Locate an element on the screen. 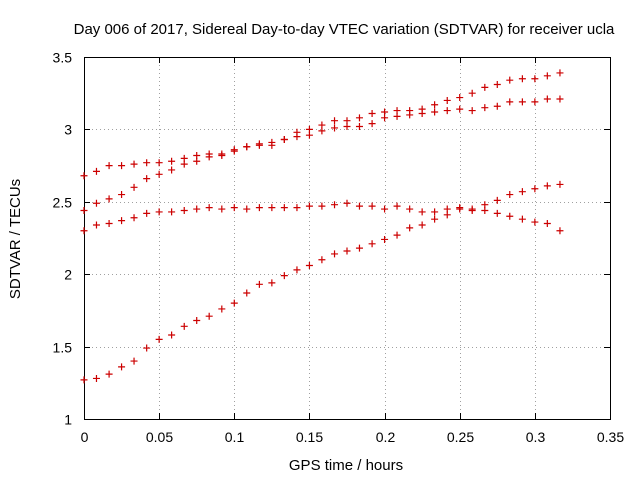  x-axis-label: GPS time / hours is located at coordinates (346, 465).